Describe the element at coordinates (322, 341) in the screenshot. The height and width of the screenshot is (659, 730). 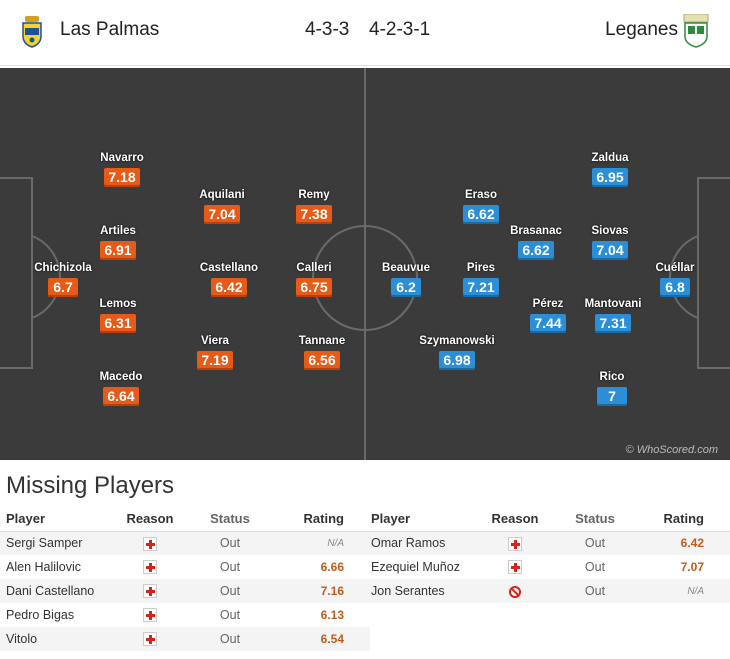
I see `player-name: Tannane` at that location.